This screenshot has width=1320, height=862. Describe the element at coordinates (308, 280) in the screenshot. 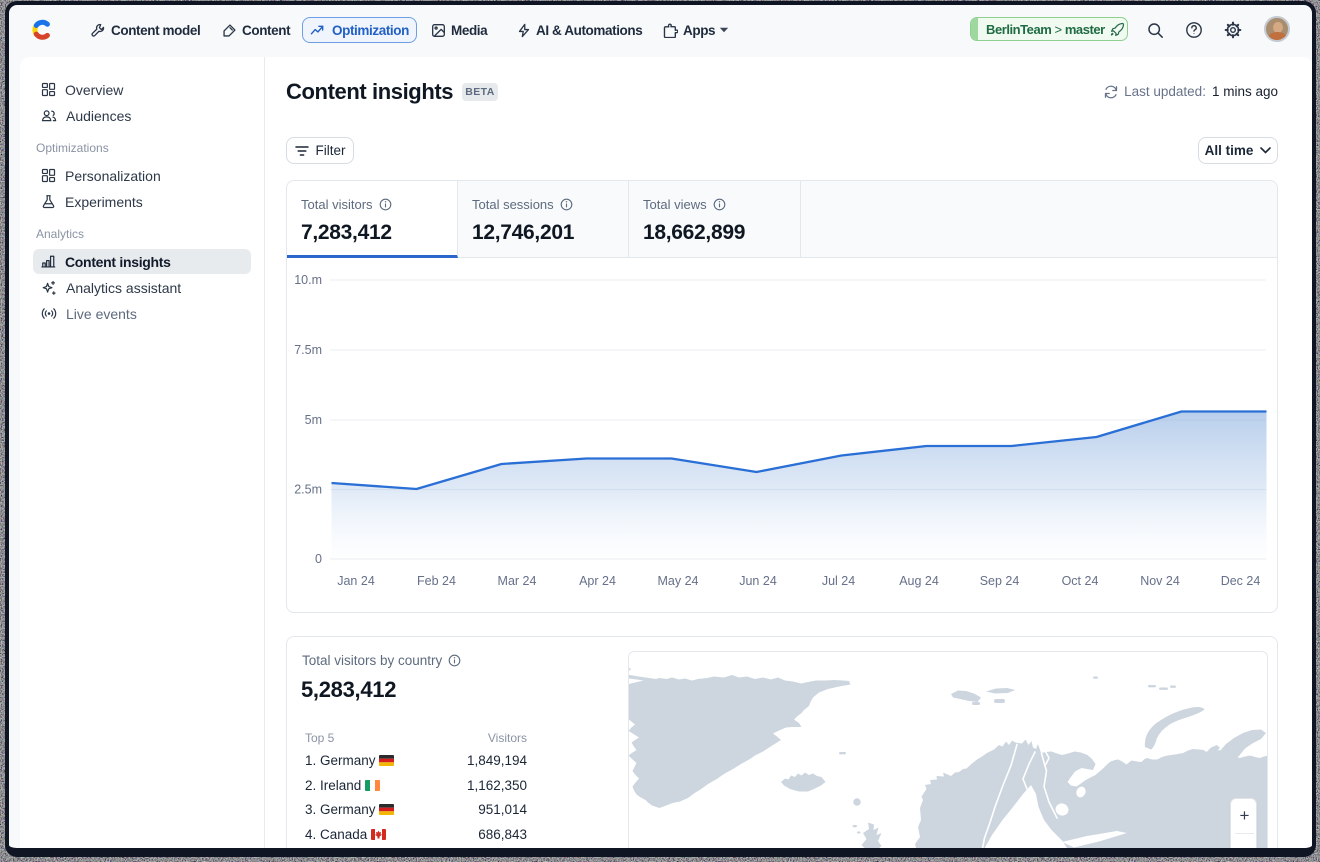

I see `svg-text: 10.m` at that location.